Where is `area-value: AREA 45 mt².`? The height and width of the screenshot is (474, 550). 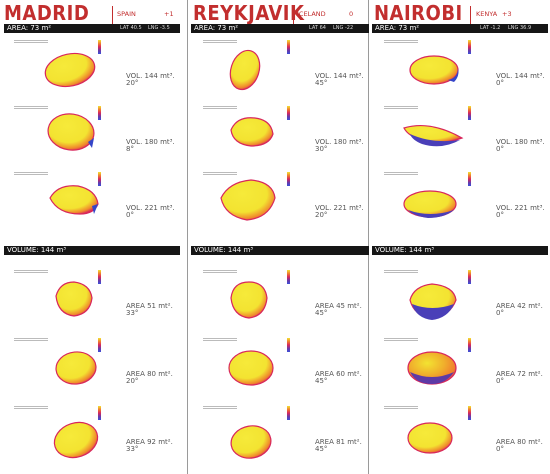
area-value: AREA 45 mt². is located at coordinates (338, 306).